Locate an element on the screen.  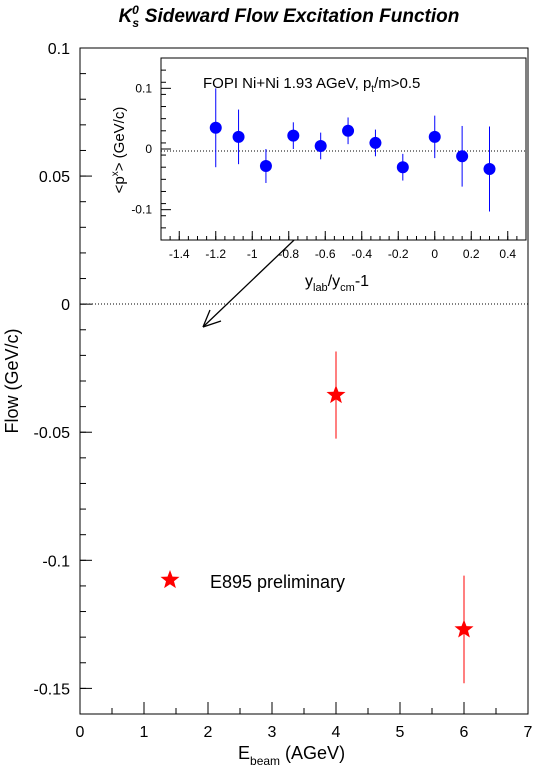
title-sup: 0 is located at coordinates (135, 10).